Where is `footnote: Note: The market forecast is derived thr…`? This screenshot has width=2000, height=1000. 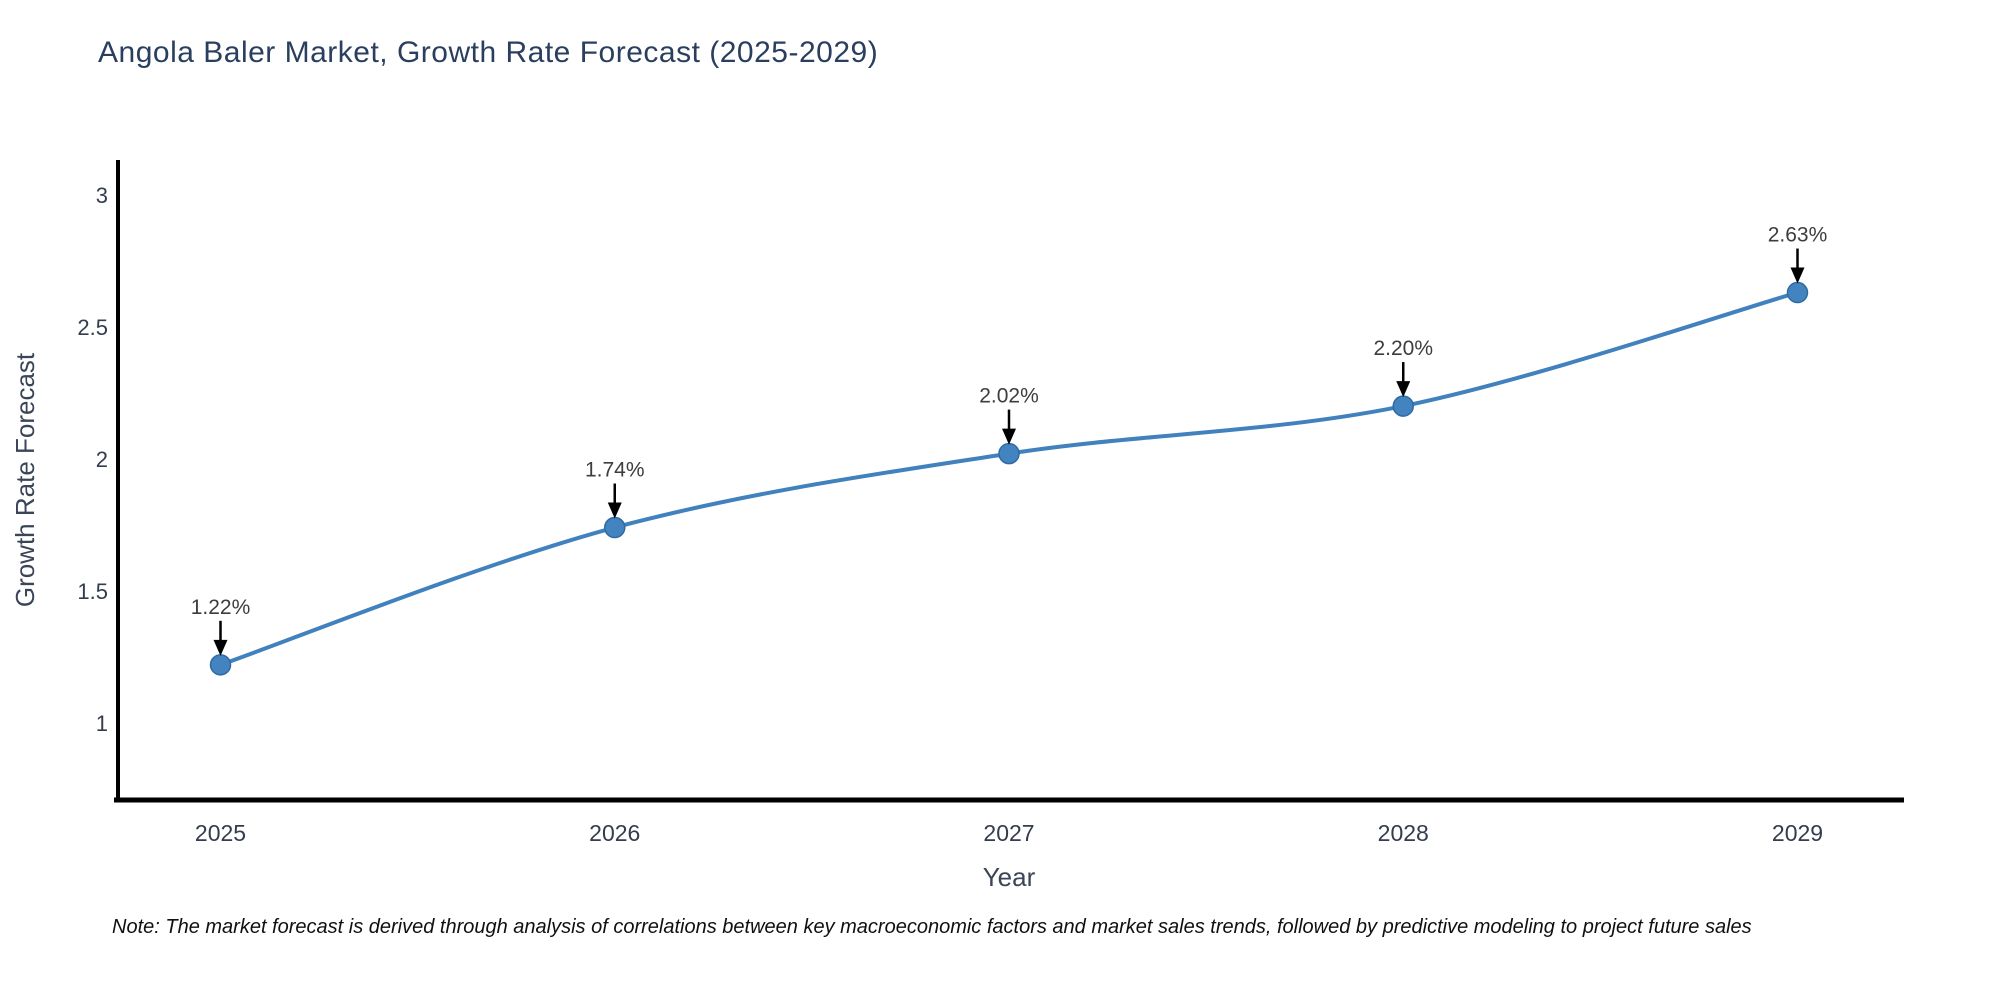
footnote: Note: The market forecast is derived thr… is located at coordinates (932, 927).